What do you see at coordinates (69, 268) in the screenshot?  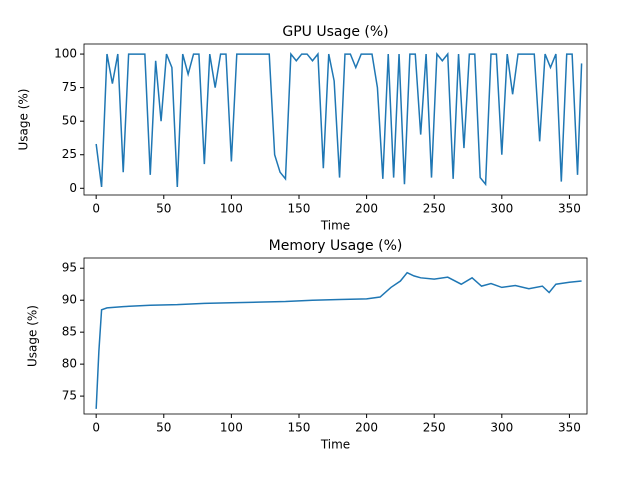 I see `y-tick-label: 95` at bounding box center [69, 268].